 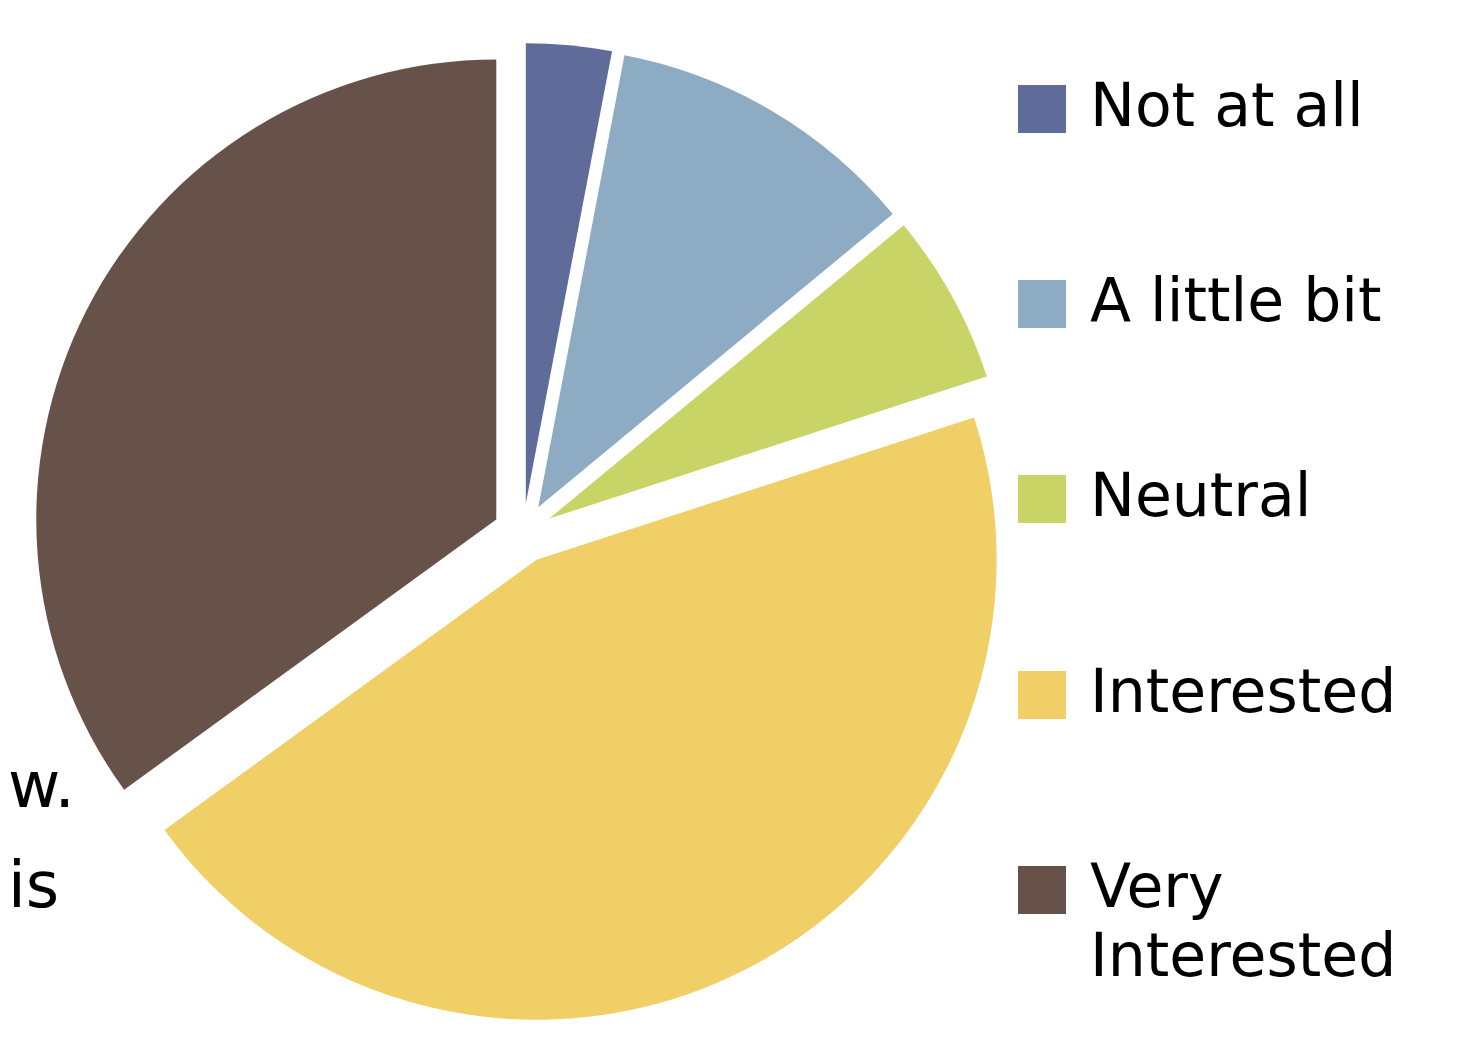 I want to click on legend-label: A little bit, so click(x=1236, y=300).